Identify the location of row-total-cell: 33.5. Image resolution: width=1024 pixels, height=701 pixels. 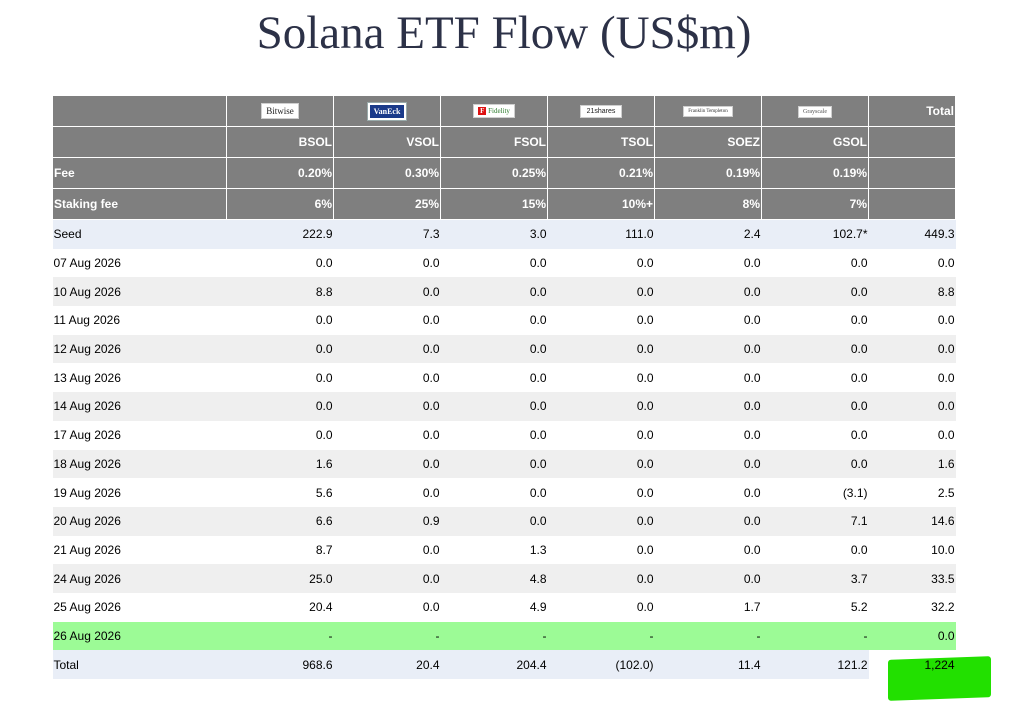
(912, 578).